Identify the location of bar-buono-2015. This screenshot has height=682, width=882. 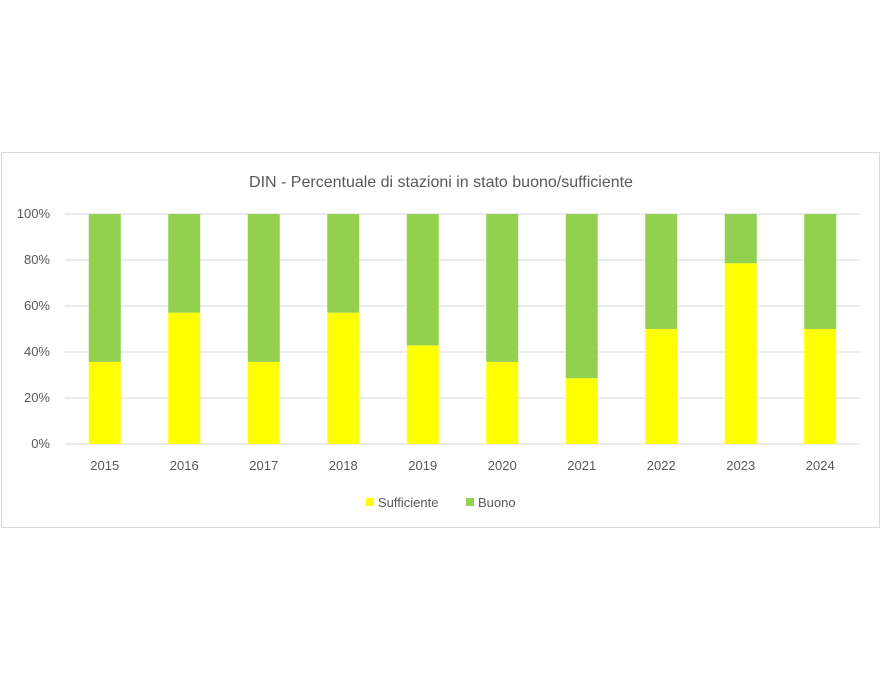
(104, 288).